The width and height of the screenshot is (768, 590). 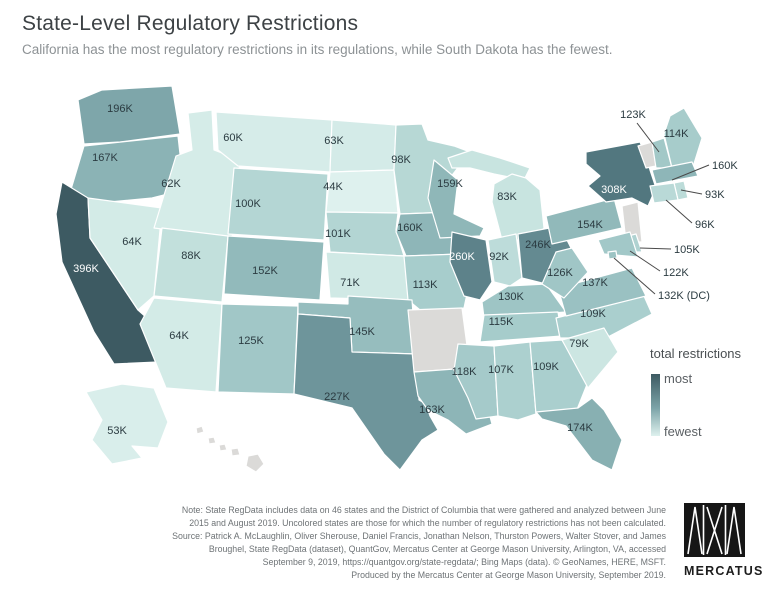 What do you see at coordinates (338, 234) in the screenshot?
I see `state-label-NE: 101K` at bounding box center [338, 234].